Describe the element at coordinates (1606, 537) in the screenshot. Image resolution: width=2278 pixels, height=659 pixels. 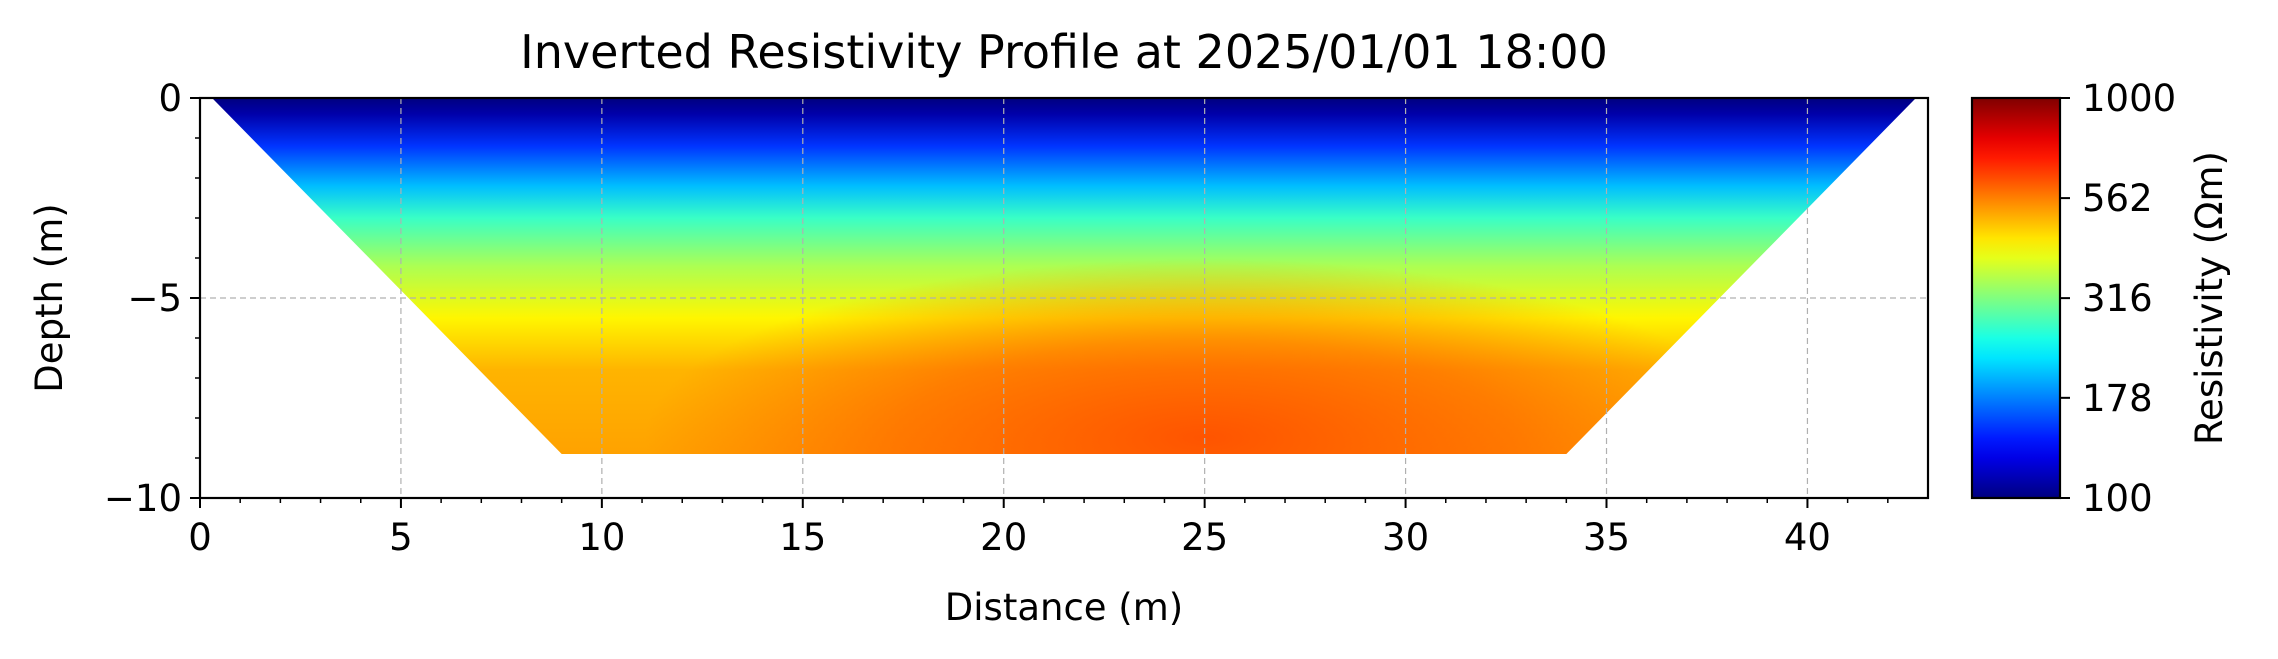
I see `x-tick-label: 35` at that location.